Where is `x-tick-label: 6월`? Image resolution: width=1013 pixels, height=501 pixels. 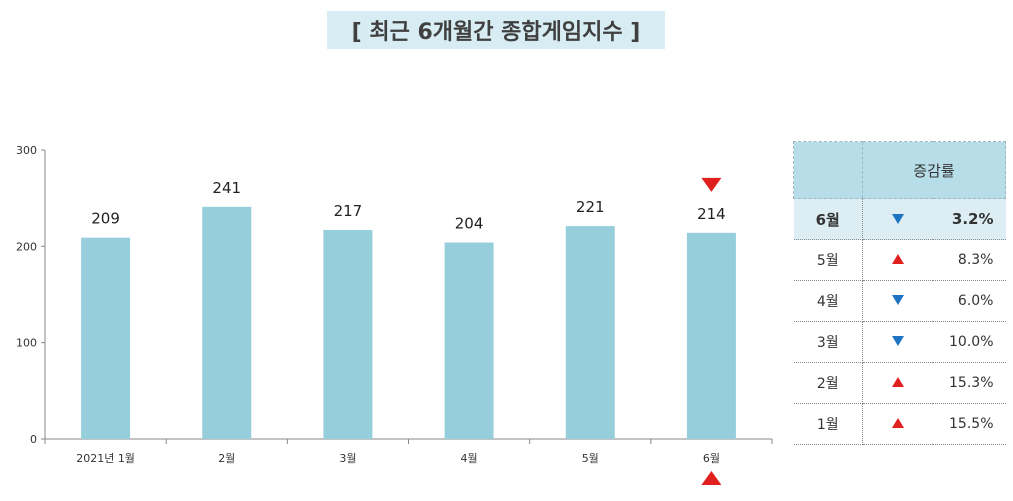
x-tick-label: 6월 is located at coordinates (711, 458).